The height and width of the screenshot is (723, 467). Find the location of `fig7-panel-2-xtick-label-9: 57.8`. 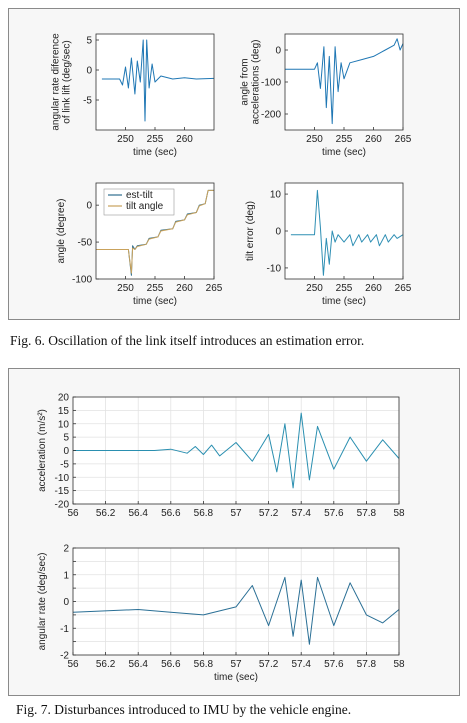

fig7-panel-2-xtick-label-9: 57.8 is located at coordinates (367, 664).